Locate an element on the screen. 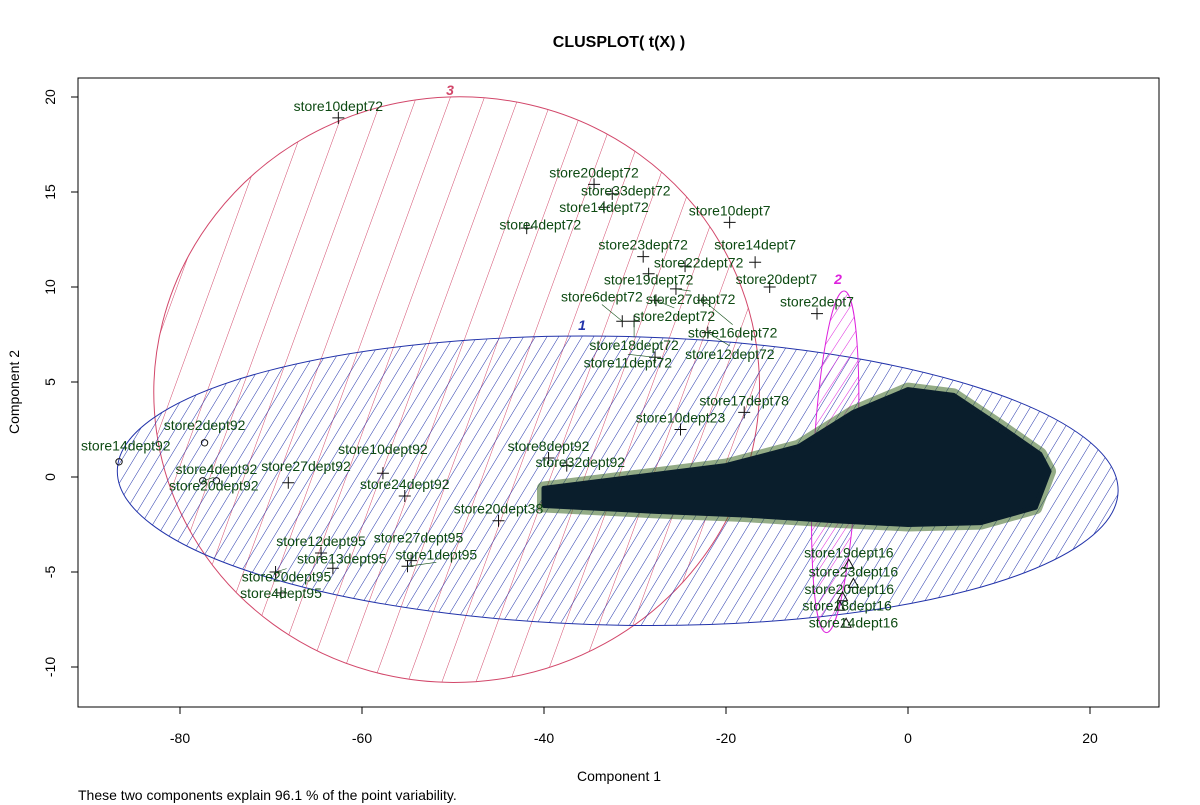 The width and height of the screenshot is (1200, 805). point-label: store14dept72 is located at coordinates (604, 207).